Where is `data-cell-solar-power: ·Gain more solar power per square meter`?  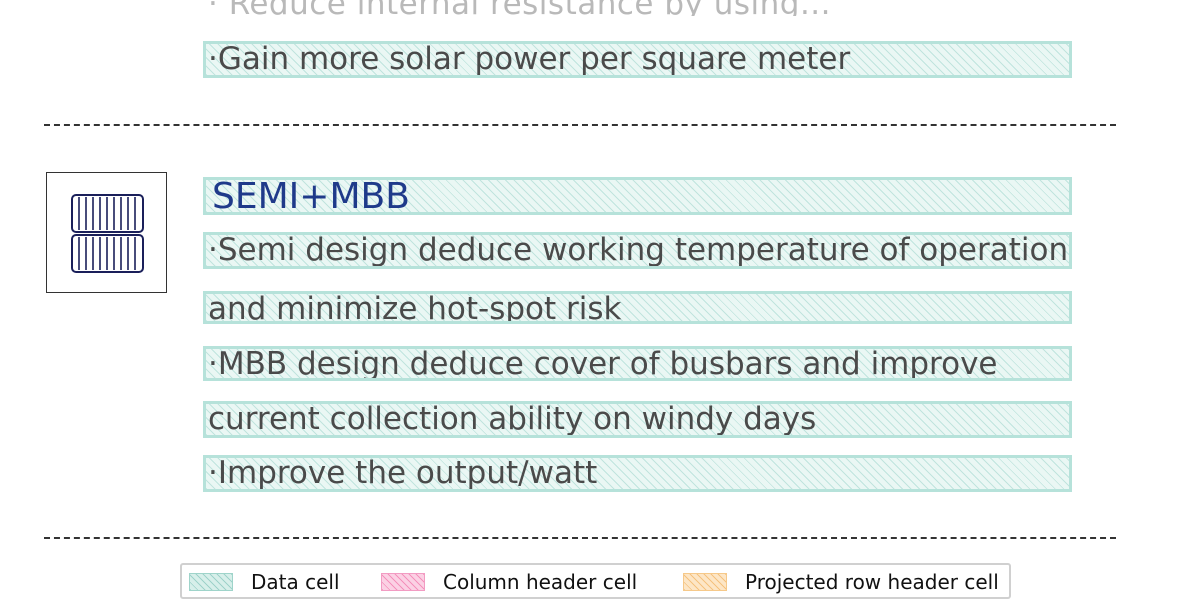 data-cell-solar-power: ·Gain more solar power per square meter is located at coordinates (637, 59).